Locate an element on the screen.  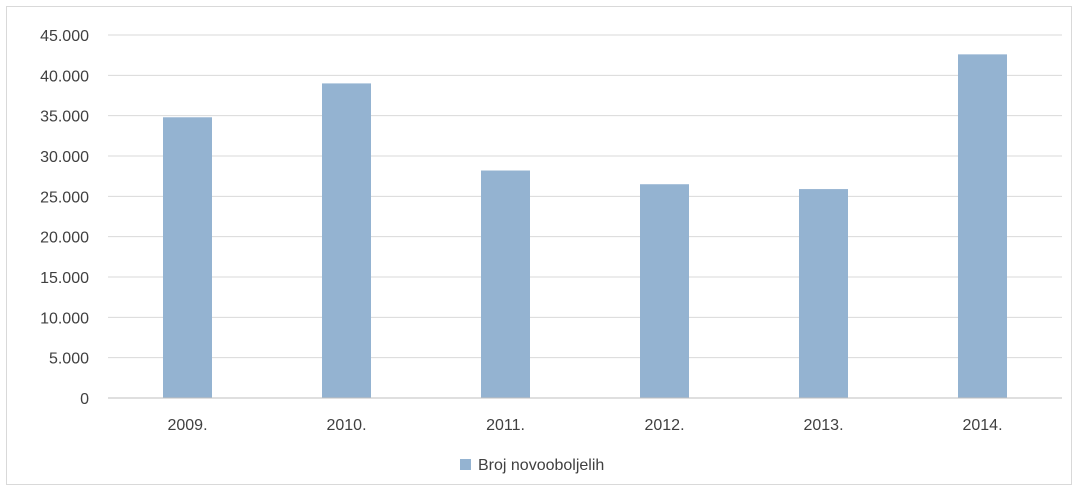
x-tick-label: 2012. is located at coordinates (664, 425).